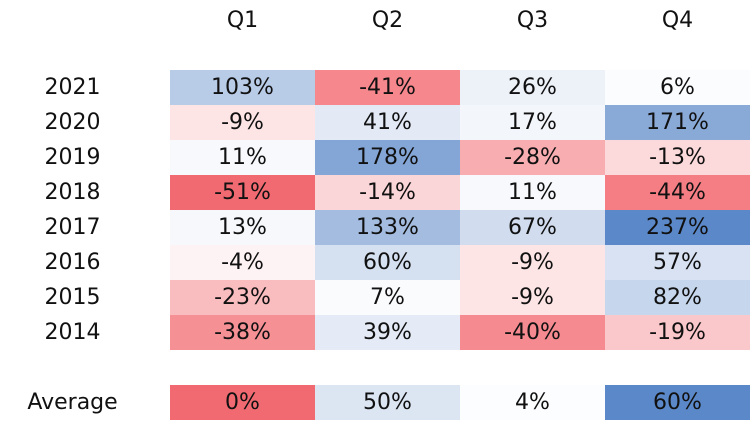  What do you see at coordinates (387, 20) in the screenshot?
I see `column-header-q2: Q2` at bounding box center [387, 20].